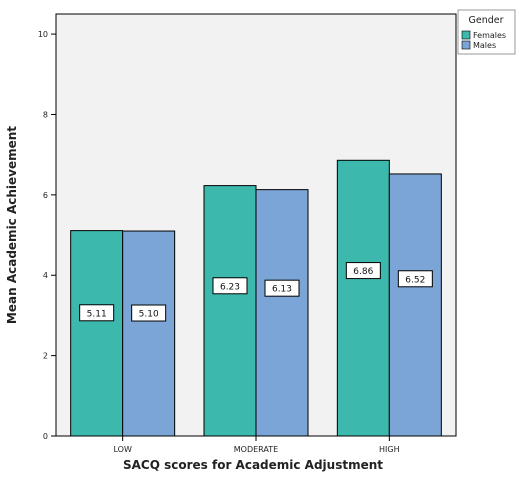  I want to click on bar-females-low, so click(97, 333).